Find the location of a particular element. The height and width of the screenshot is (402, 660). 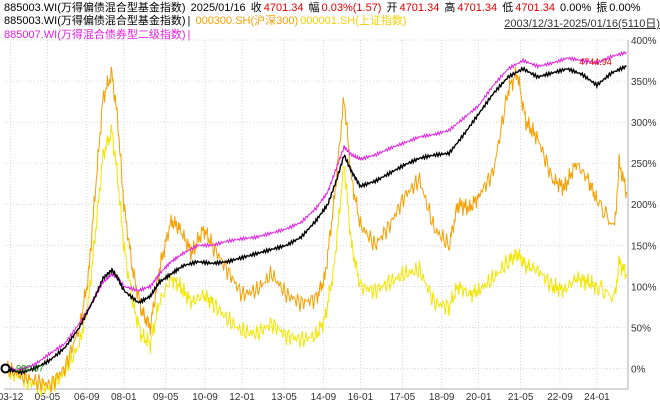

x-tick-label: 03-12 is located at coordinates (12, 397).